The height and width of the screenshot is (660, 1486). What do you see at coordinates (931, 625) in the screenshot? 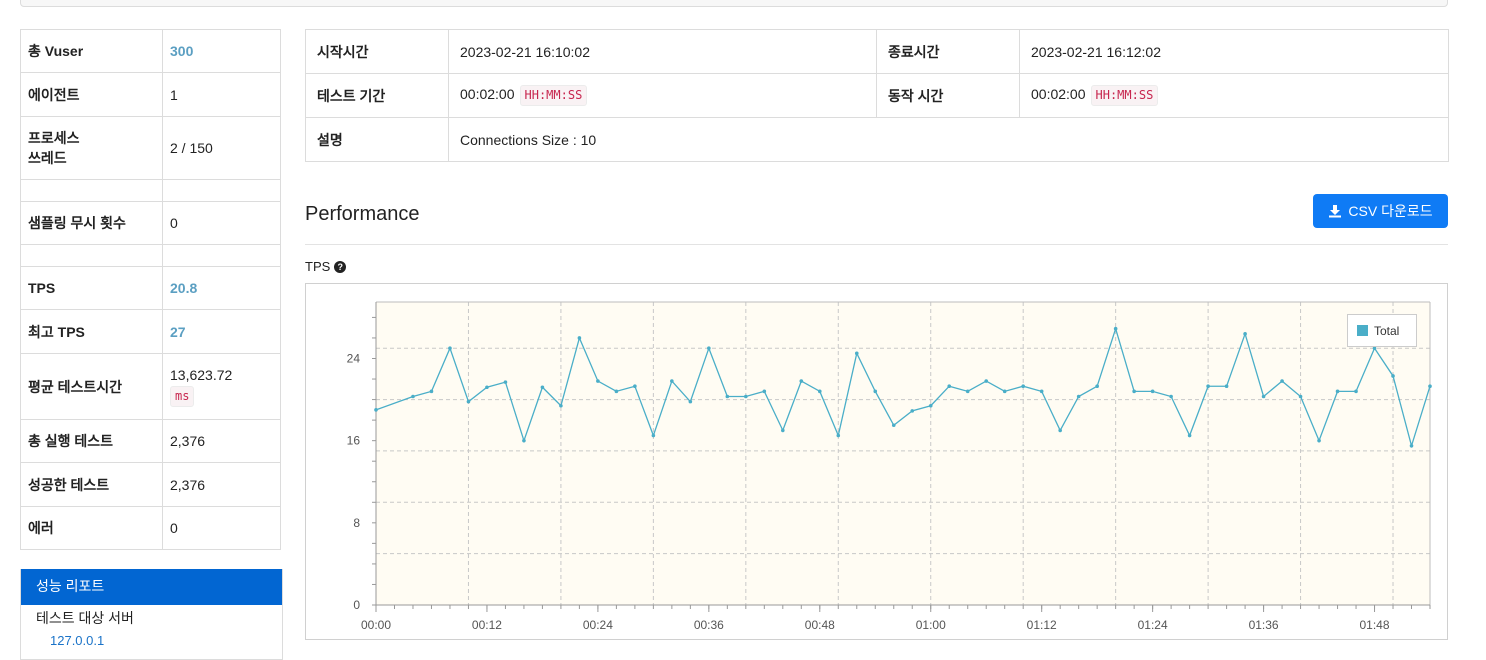
I see `x-tick-label: 01:00` at bounding box center [931, 625].